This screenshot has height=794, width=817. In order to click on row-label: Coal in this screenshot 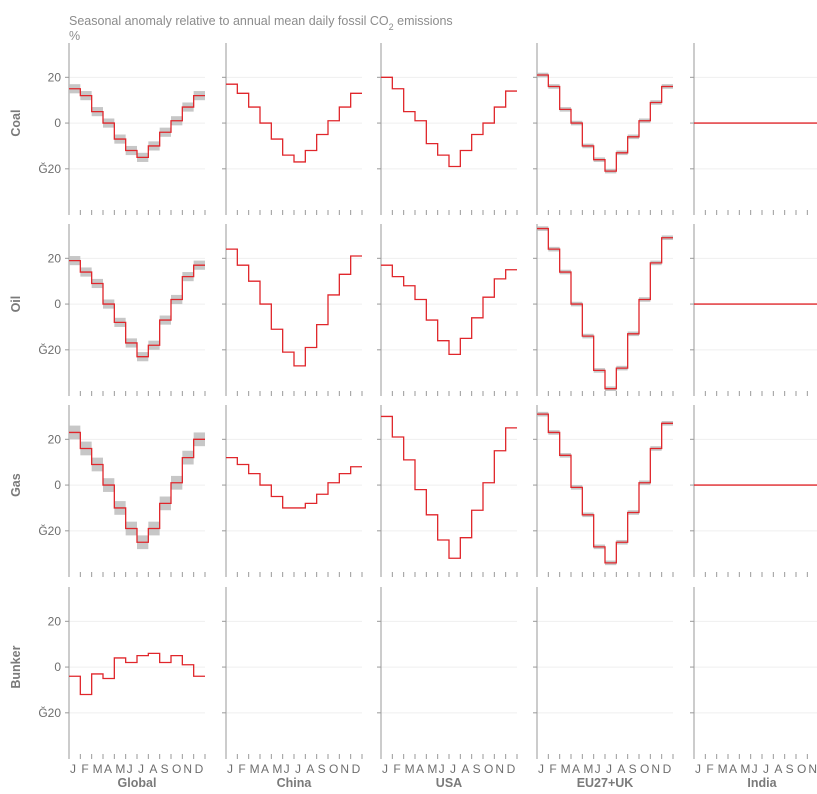, I will do `click(16, 123)`.